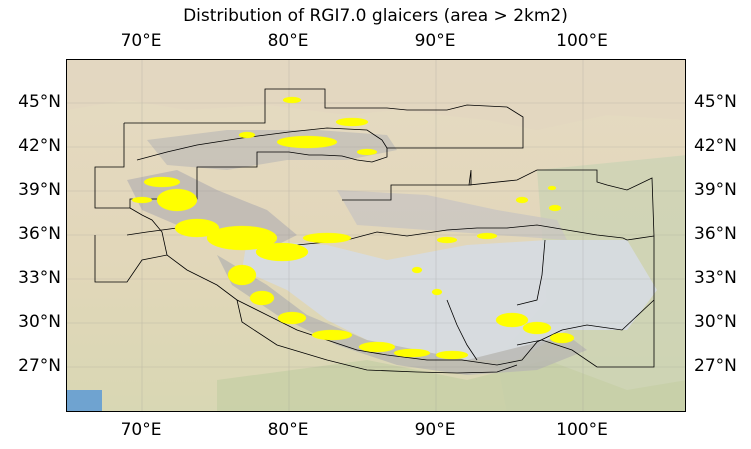 The height and width of the screenshot is (449, 751). What do you see at coordinates (197, 228) in the screenshot?
I see `glacier-hindu-kush` at bounding box center [197, 228].